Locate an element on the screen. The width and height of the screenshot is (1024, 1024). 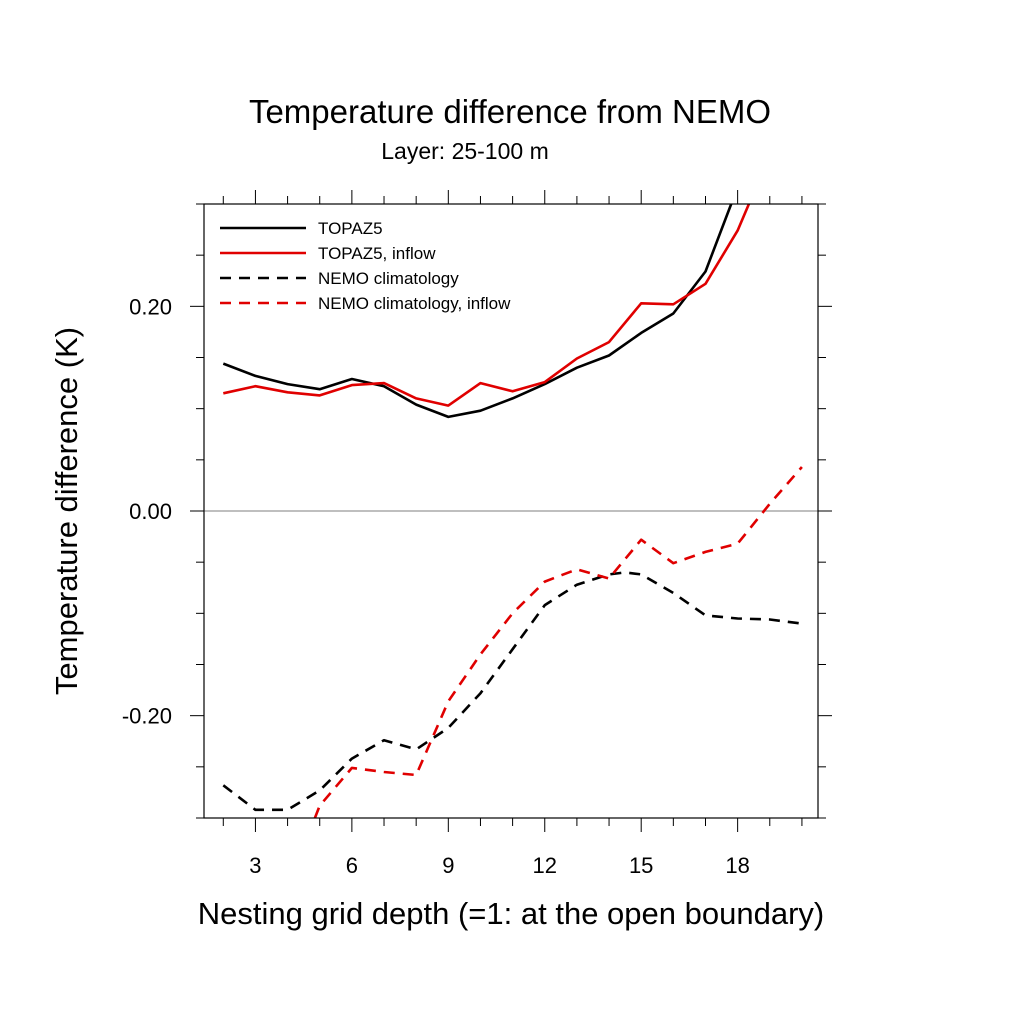
x-tick-label: 12 is located at coordinates (545, 865).